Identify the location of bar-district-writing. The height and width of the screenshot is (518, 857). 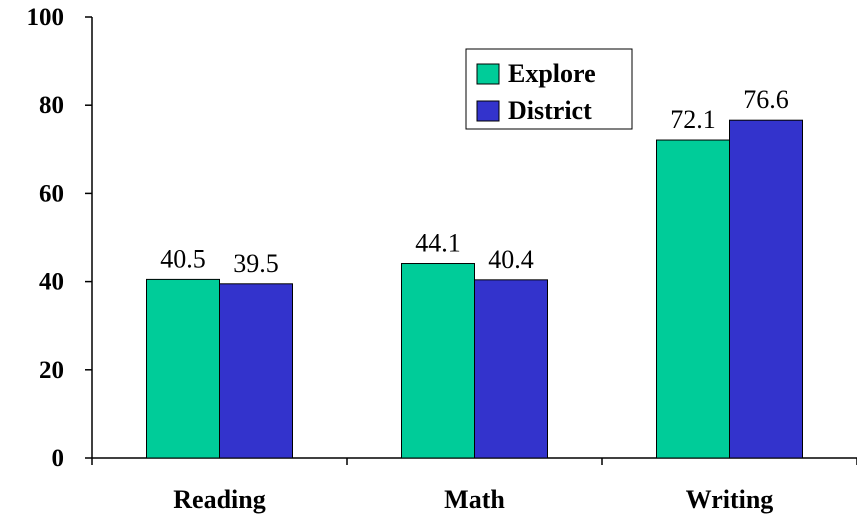
(766, 289).